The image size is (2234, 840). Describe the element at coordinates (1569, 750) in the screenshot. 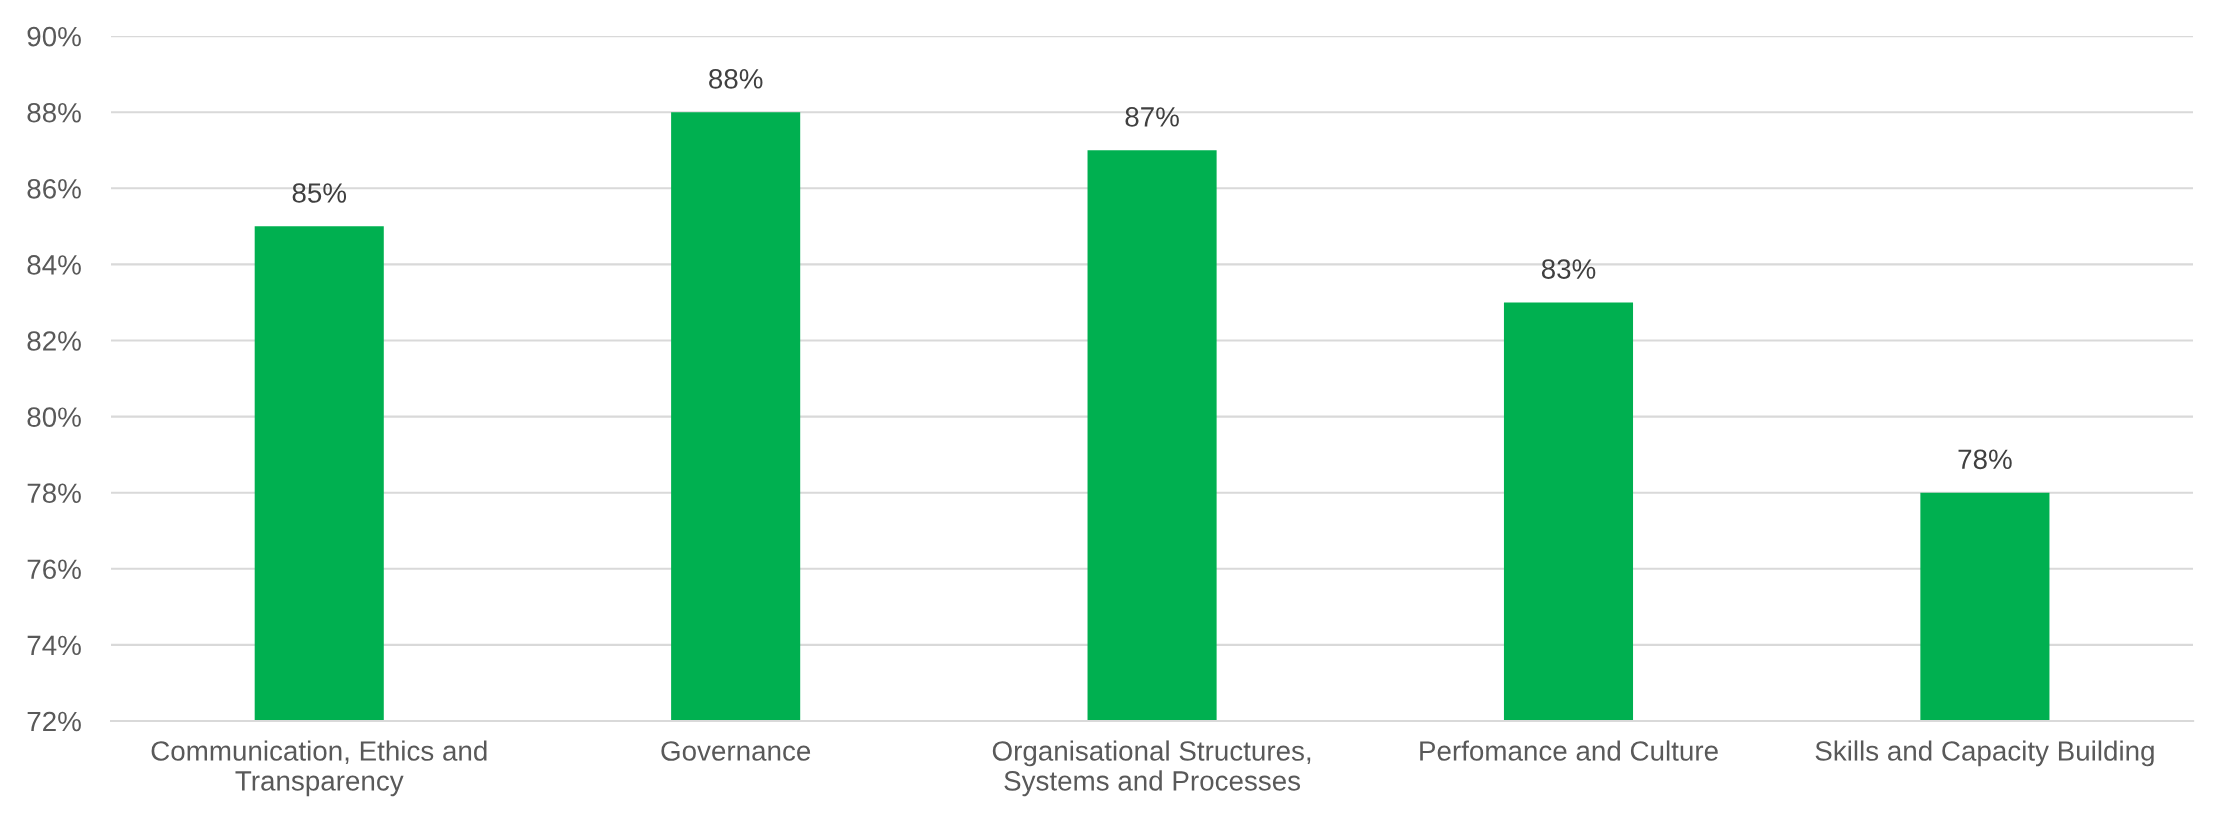

I see `x-tick-label: Perfomance and Culture` at that location.